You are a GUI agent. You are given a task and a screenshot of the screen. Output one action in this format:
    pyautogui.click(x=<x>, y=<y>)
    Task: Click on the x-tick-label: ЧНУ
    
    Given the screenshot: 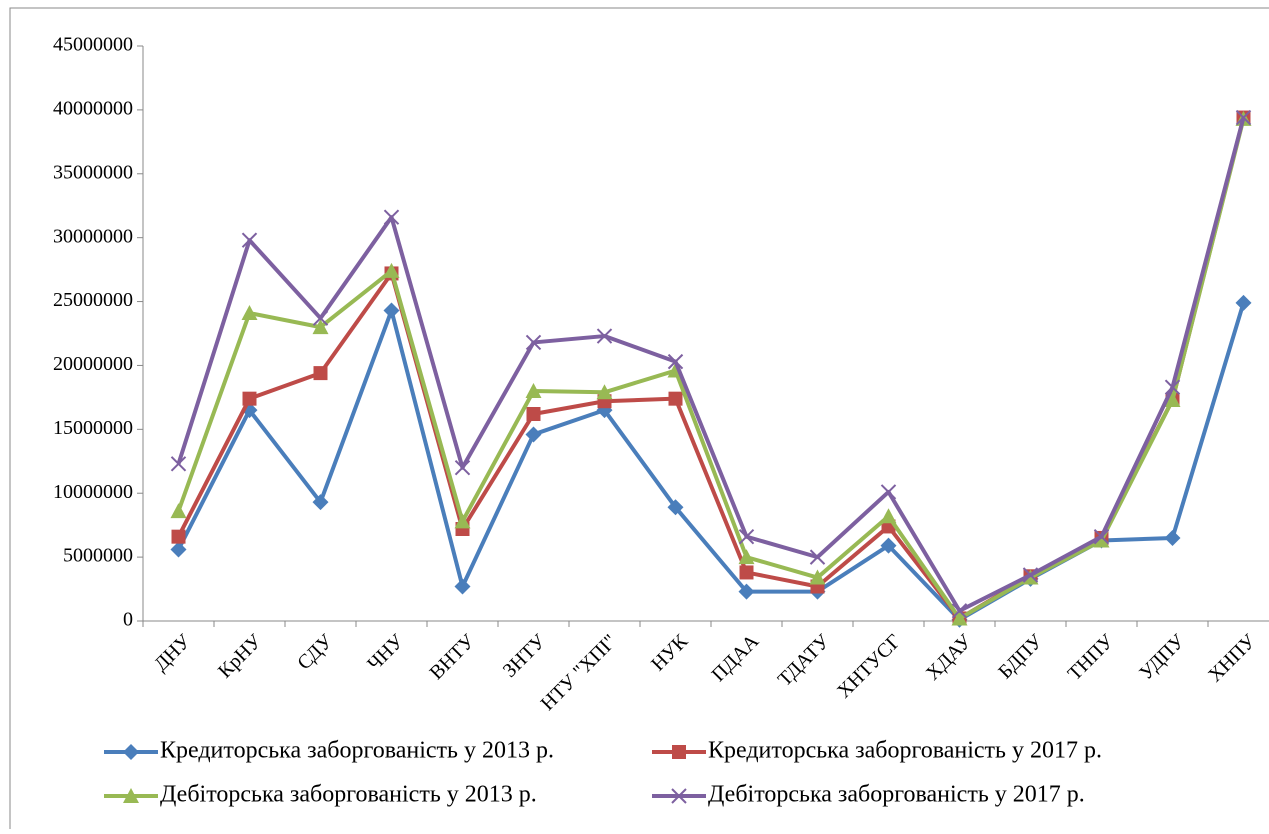 What is the action you would take?
    pyautogui.click(x=386, y=653)
    